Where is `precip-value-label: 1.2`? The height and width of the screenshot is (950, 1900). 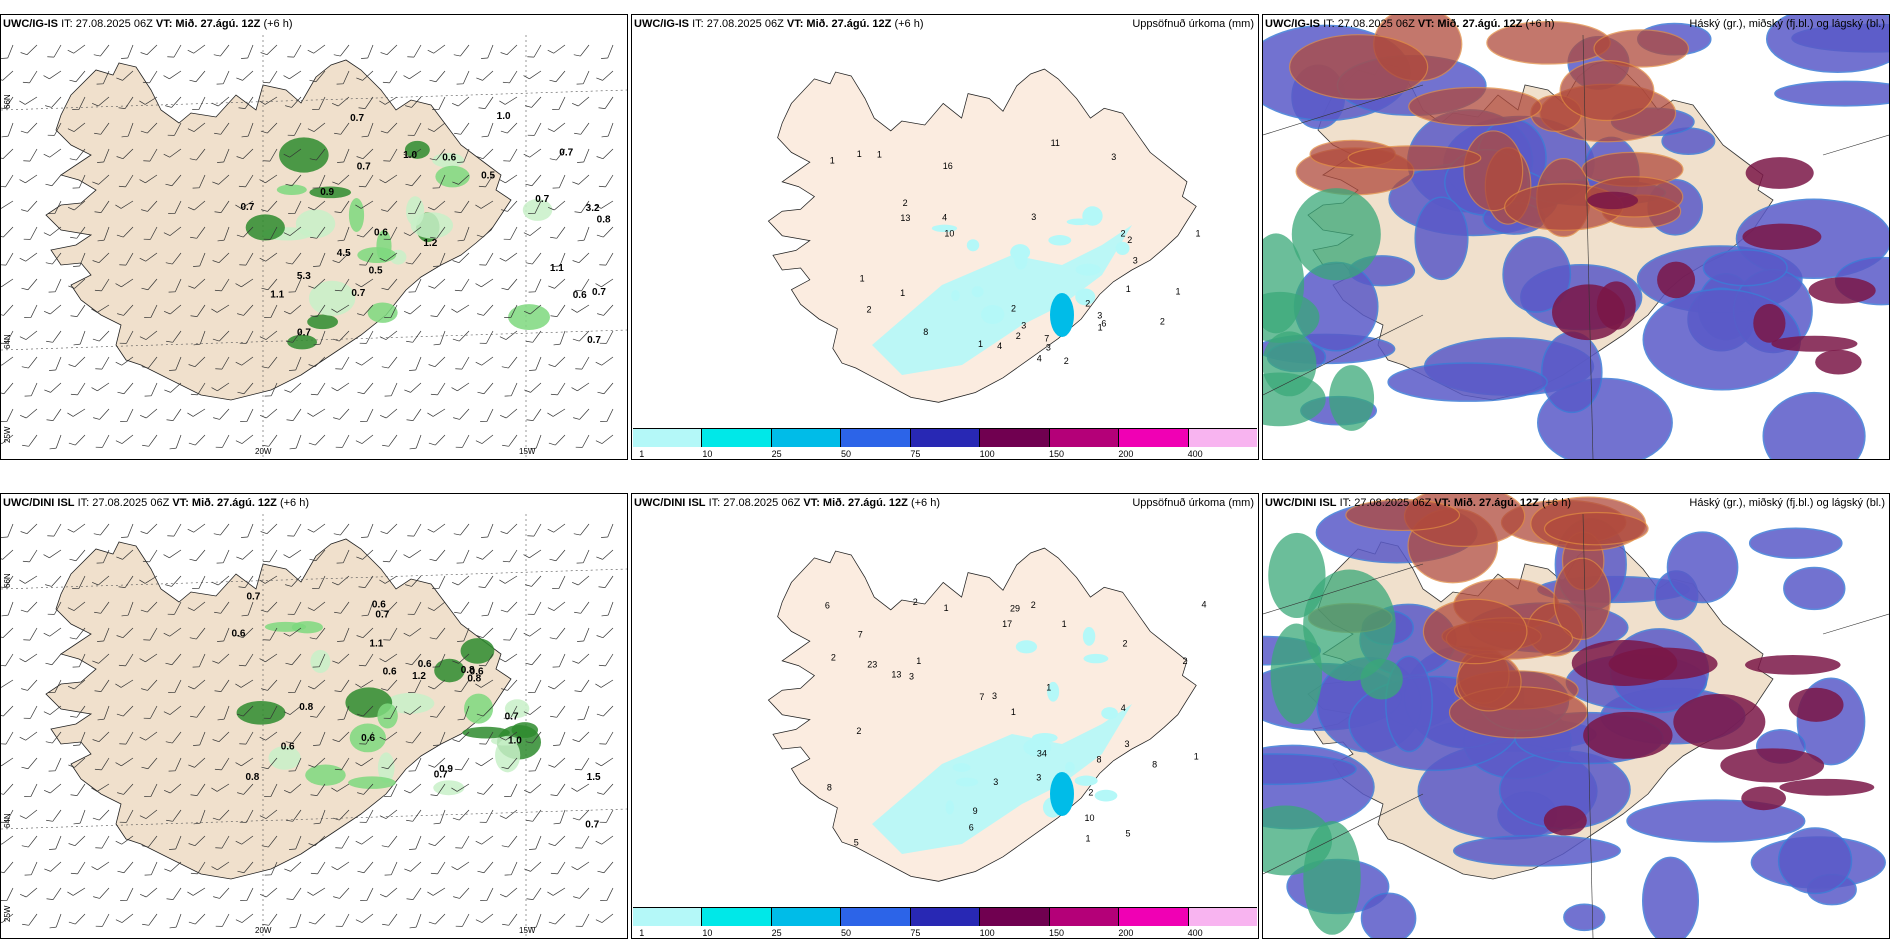 precip-value-label: 1.2 is located at coordinates (430, 243).